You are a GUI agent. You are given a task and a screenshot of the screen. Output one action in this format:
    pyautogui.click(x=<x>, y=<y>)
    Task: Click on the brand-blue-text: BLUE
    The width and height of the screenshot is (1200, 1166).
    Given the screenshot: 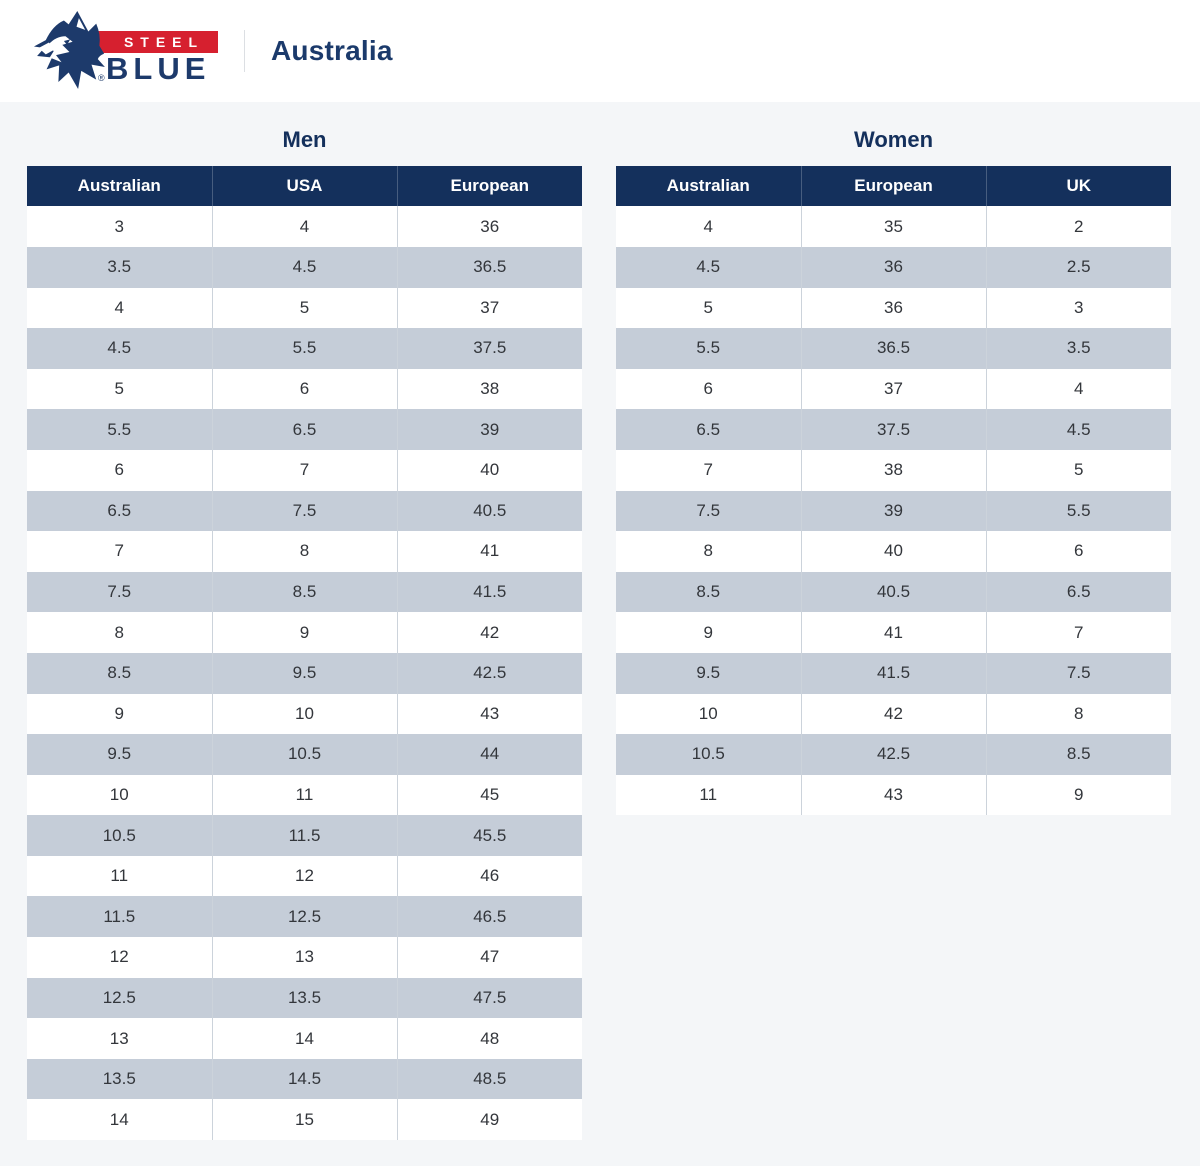 What is the action you would take?
    pyautogui.click(x=158, y=68)
    